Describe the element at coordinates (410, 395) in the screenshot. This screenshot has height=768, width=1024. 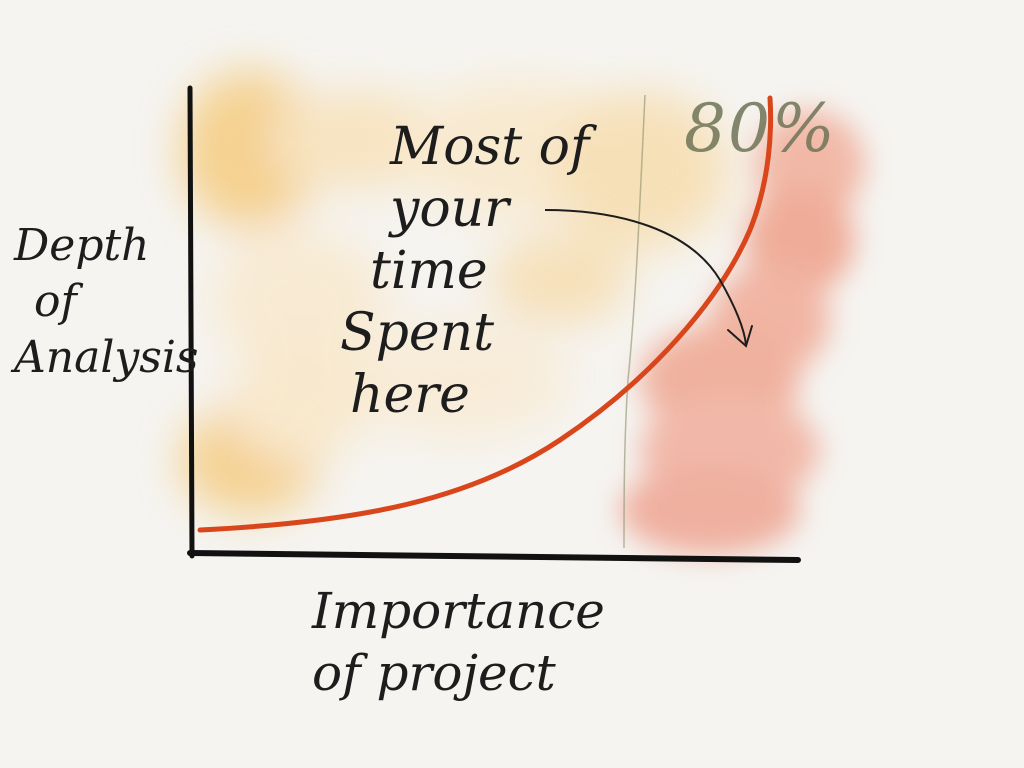
I see `annotation-line: here` at that location.